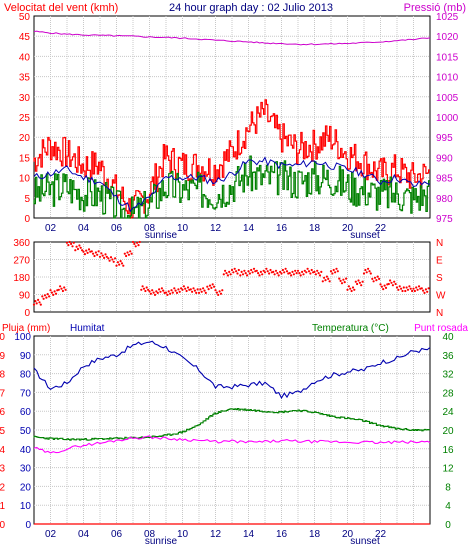 The width and height of the screenshot is (470, 559). I want to click on pressure-tick-label: 990, so click(444, 158).